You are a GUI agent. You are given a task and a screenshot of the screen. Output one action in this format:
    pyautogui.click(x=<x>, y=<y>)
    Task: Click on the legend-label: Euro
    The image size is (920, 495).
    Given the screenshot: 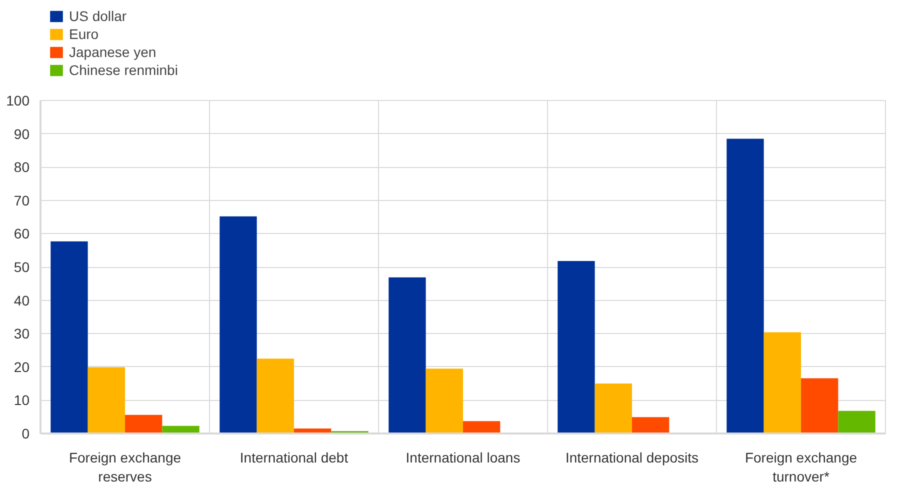 What is the action you would take?
    pyautogui.click(x=84, y=34)
    